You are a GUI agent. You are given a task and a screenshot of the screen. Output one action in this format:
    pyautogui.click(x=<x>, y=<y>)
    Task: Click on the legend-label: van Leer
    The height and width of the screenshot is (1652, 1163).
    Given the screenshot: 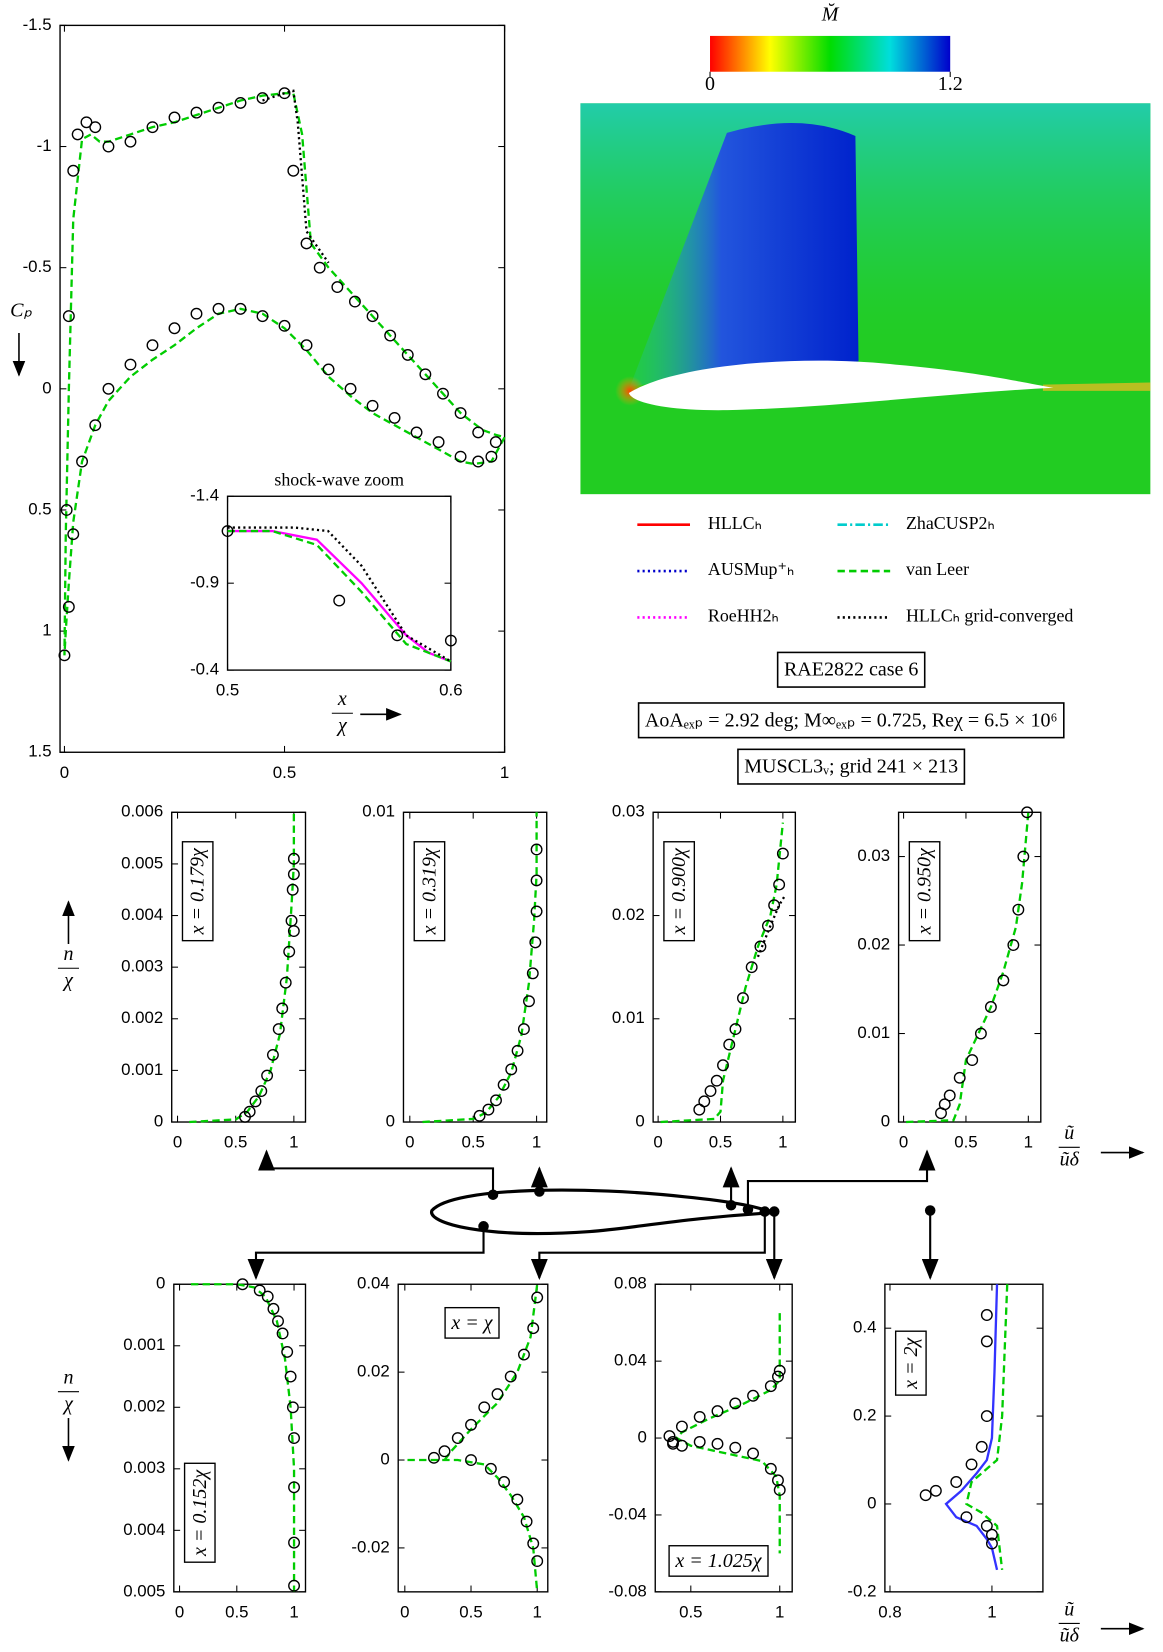 What is the action you would take?
    pyautogui.click(x=937, y=569)
    